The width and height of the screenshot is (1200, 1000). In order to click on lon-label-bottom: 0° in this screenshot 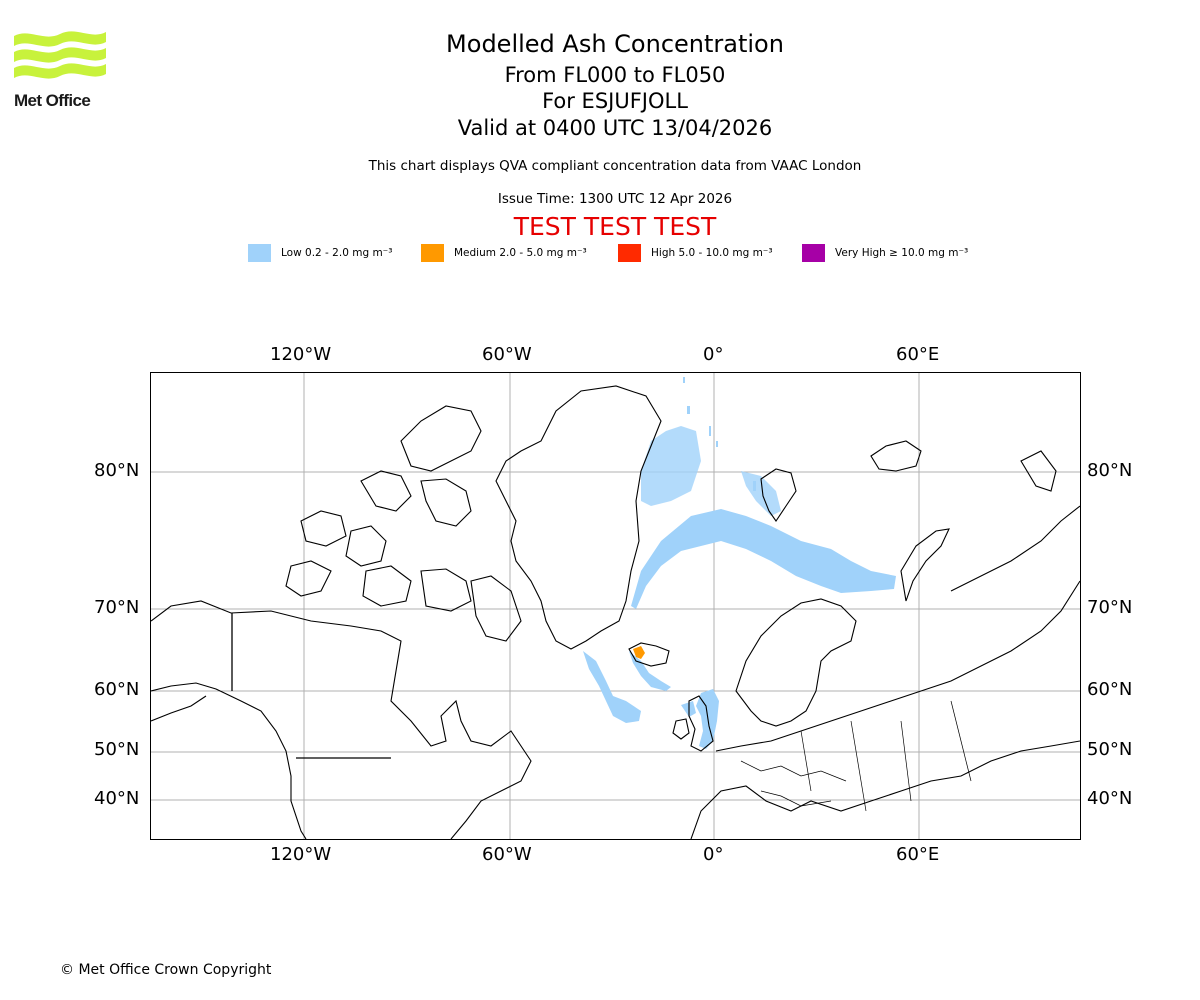, I will do `click(713, 854)`.